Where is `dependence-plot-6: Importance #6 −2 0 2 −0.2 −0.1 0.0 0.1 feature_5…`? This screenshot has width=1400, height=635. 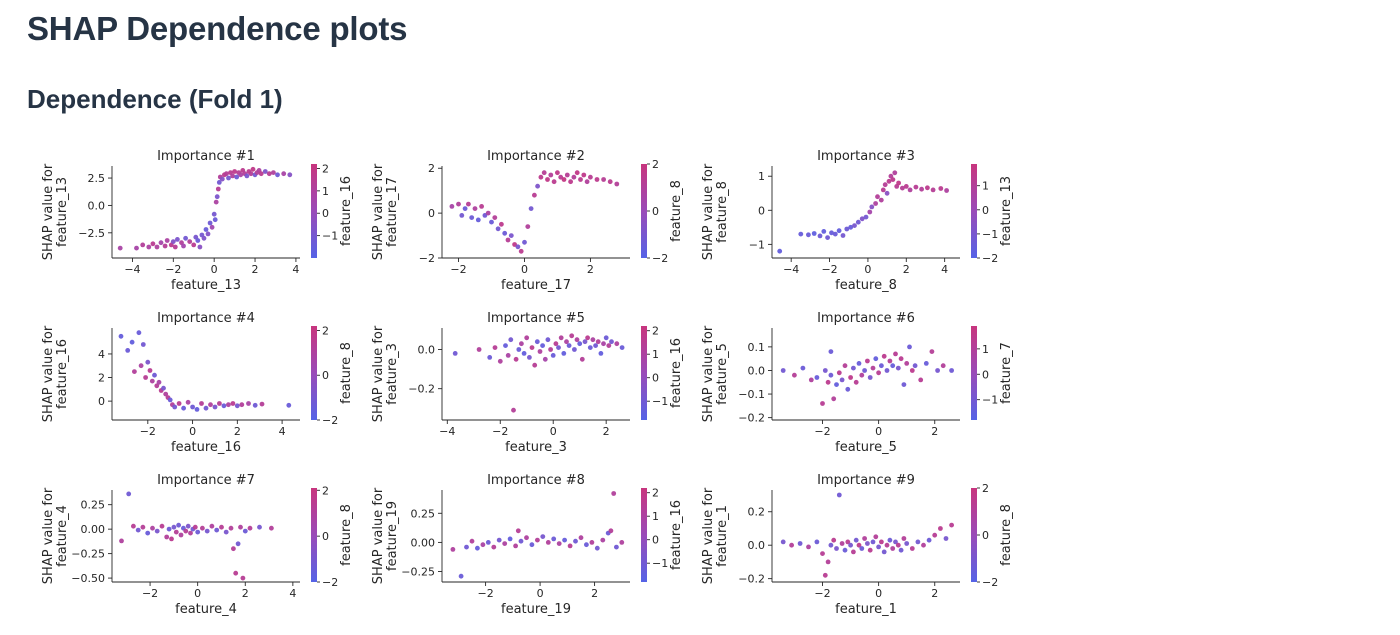
dependence-plot-6: Importance #6 −2 0 2 −0.2 −0.1 0.0 0.1 feature_5… is located at coordinates (857, 383).